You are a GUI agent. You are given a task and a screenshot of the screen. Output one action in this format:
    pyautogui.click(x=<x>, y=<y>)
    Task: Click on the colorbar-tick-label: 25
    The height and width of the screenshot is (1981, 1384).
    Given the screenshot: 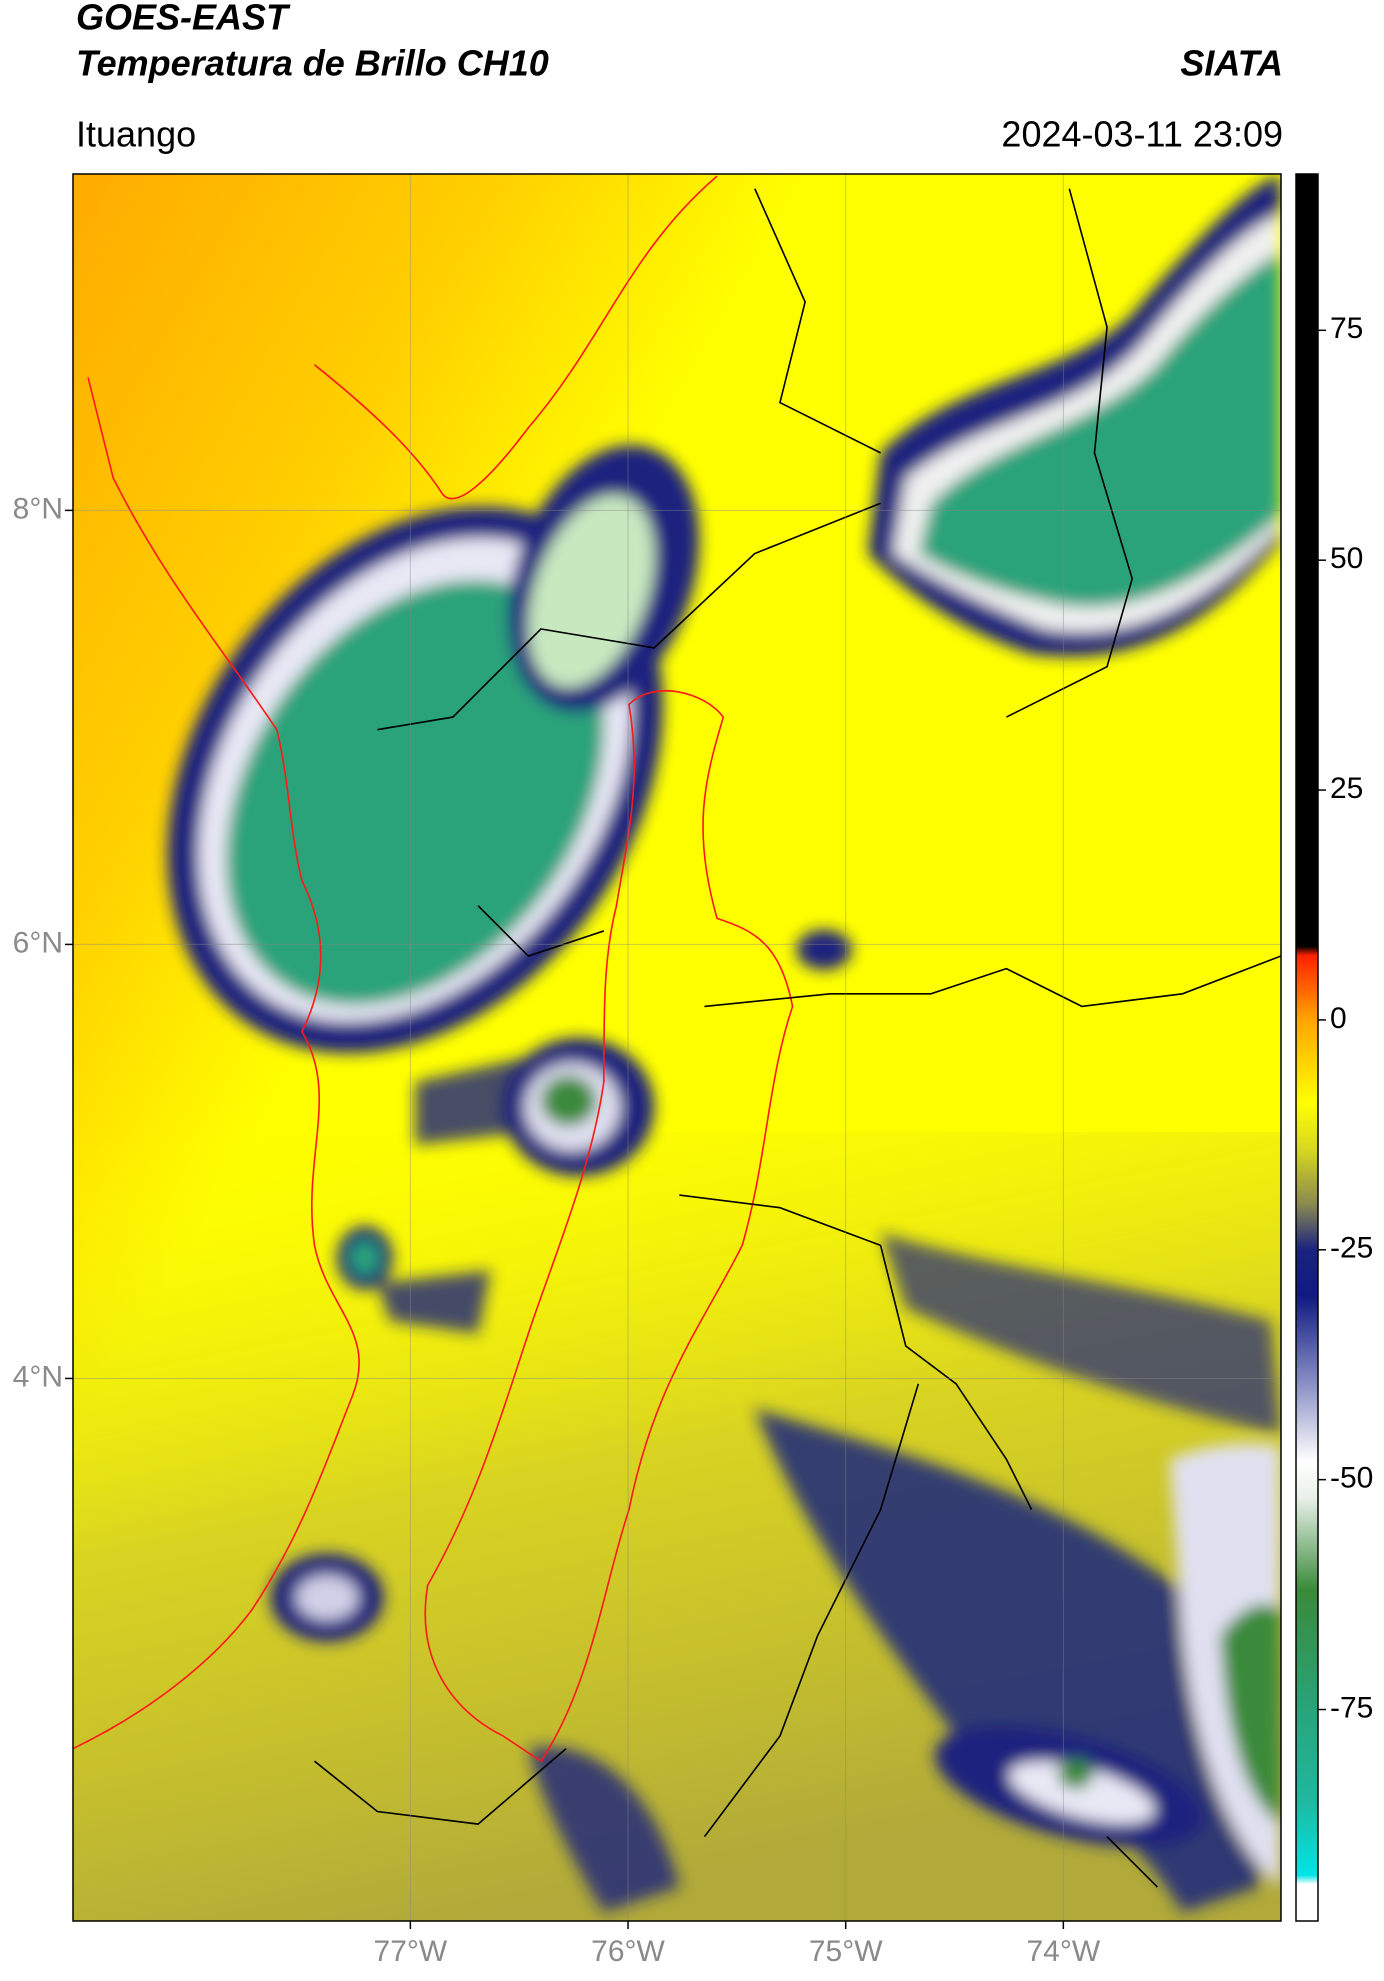 What is the action you would take?
    pyautogui.click(x=1346, y=788)
    